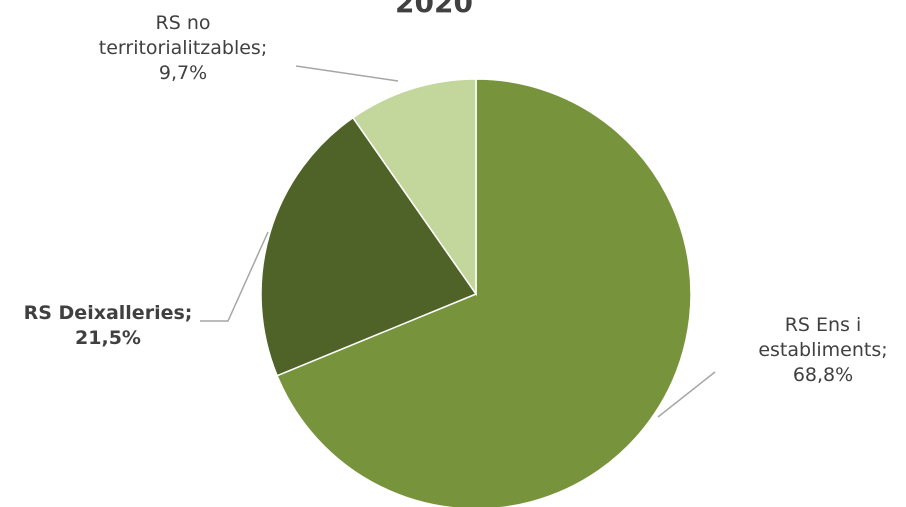 Image resolution: width=906 pixels, height=507 pixels. What do you see at coordinates (183, 48) in the screenshot?
I see `data-label: territorialitzables;` at bounding box center [183, 48].